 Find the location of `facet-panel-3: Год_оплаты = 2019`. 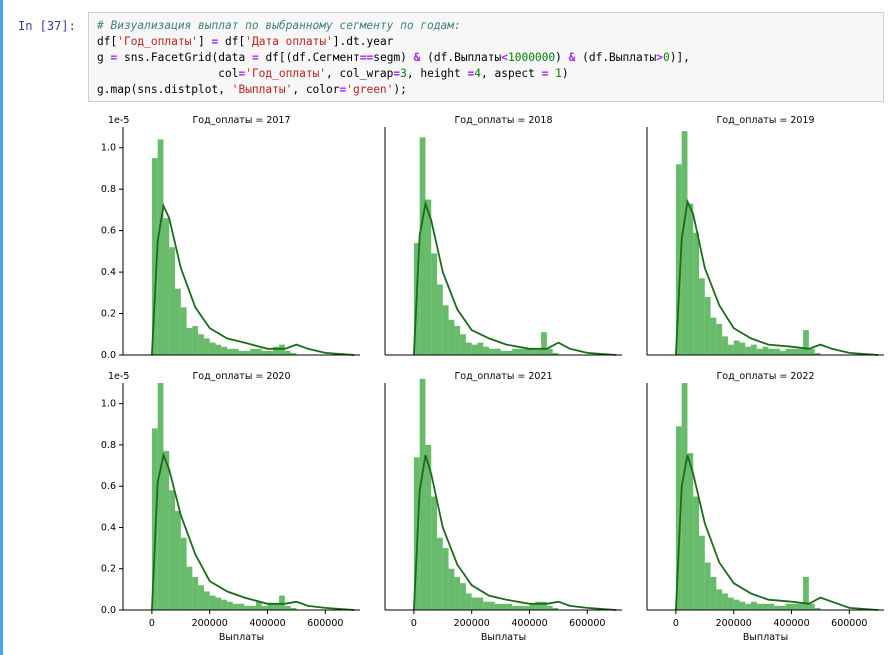

facet-panel-3: Год_оплаты = 2019 is located at coordinates (765, 235).